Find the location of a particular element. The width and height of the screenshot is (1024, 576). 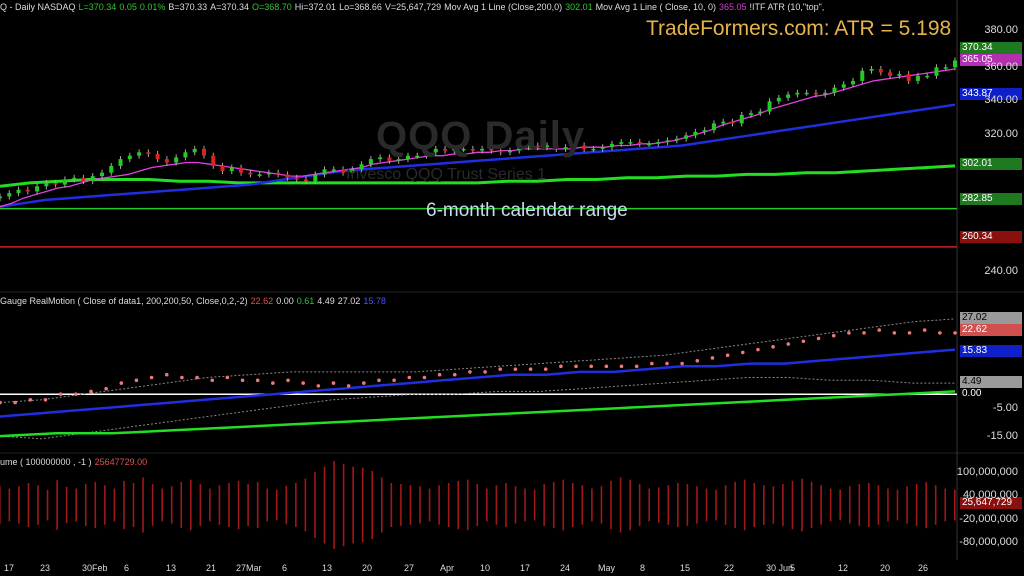

x-tick-label: 22 is located at coordinates (729, 568).